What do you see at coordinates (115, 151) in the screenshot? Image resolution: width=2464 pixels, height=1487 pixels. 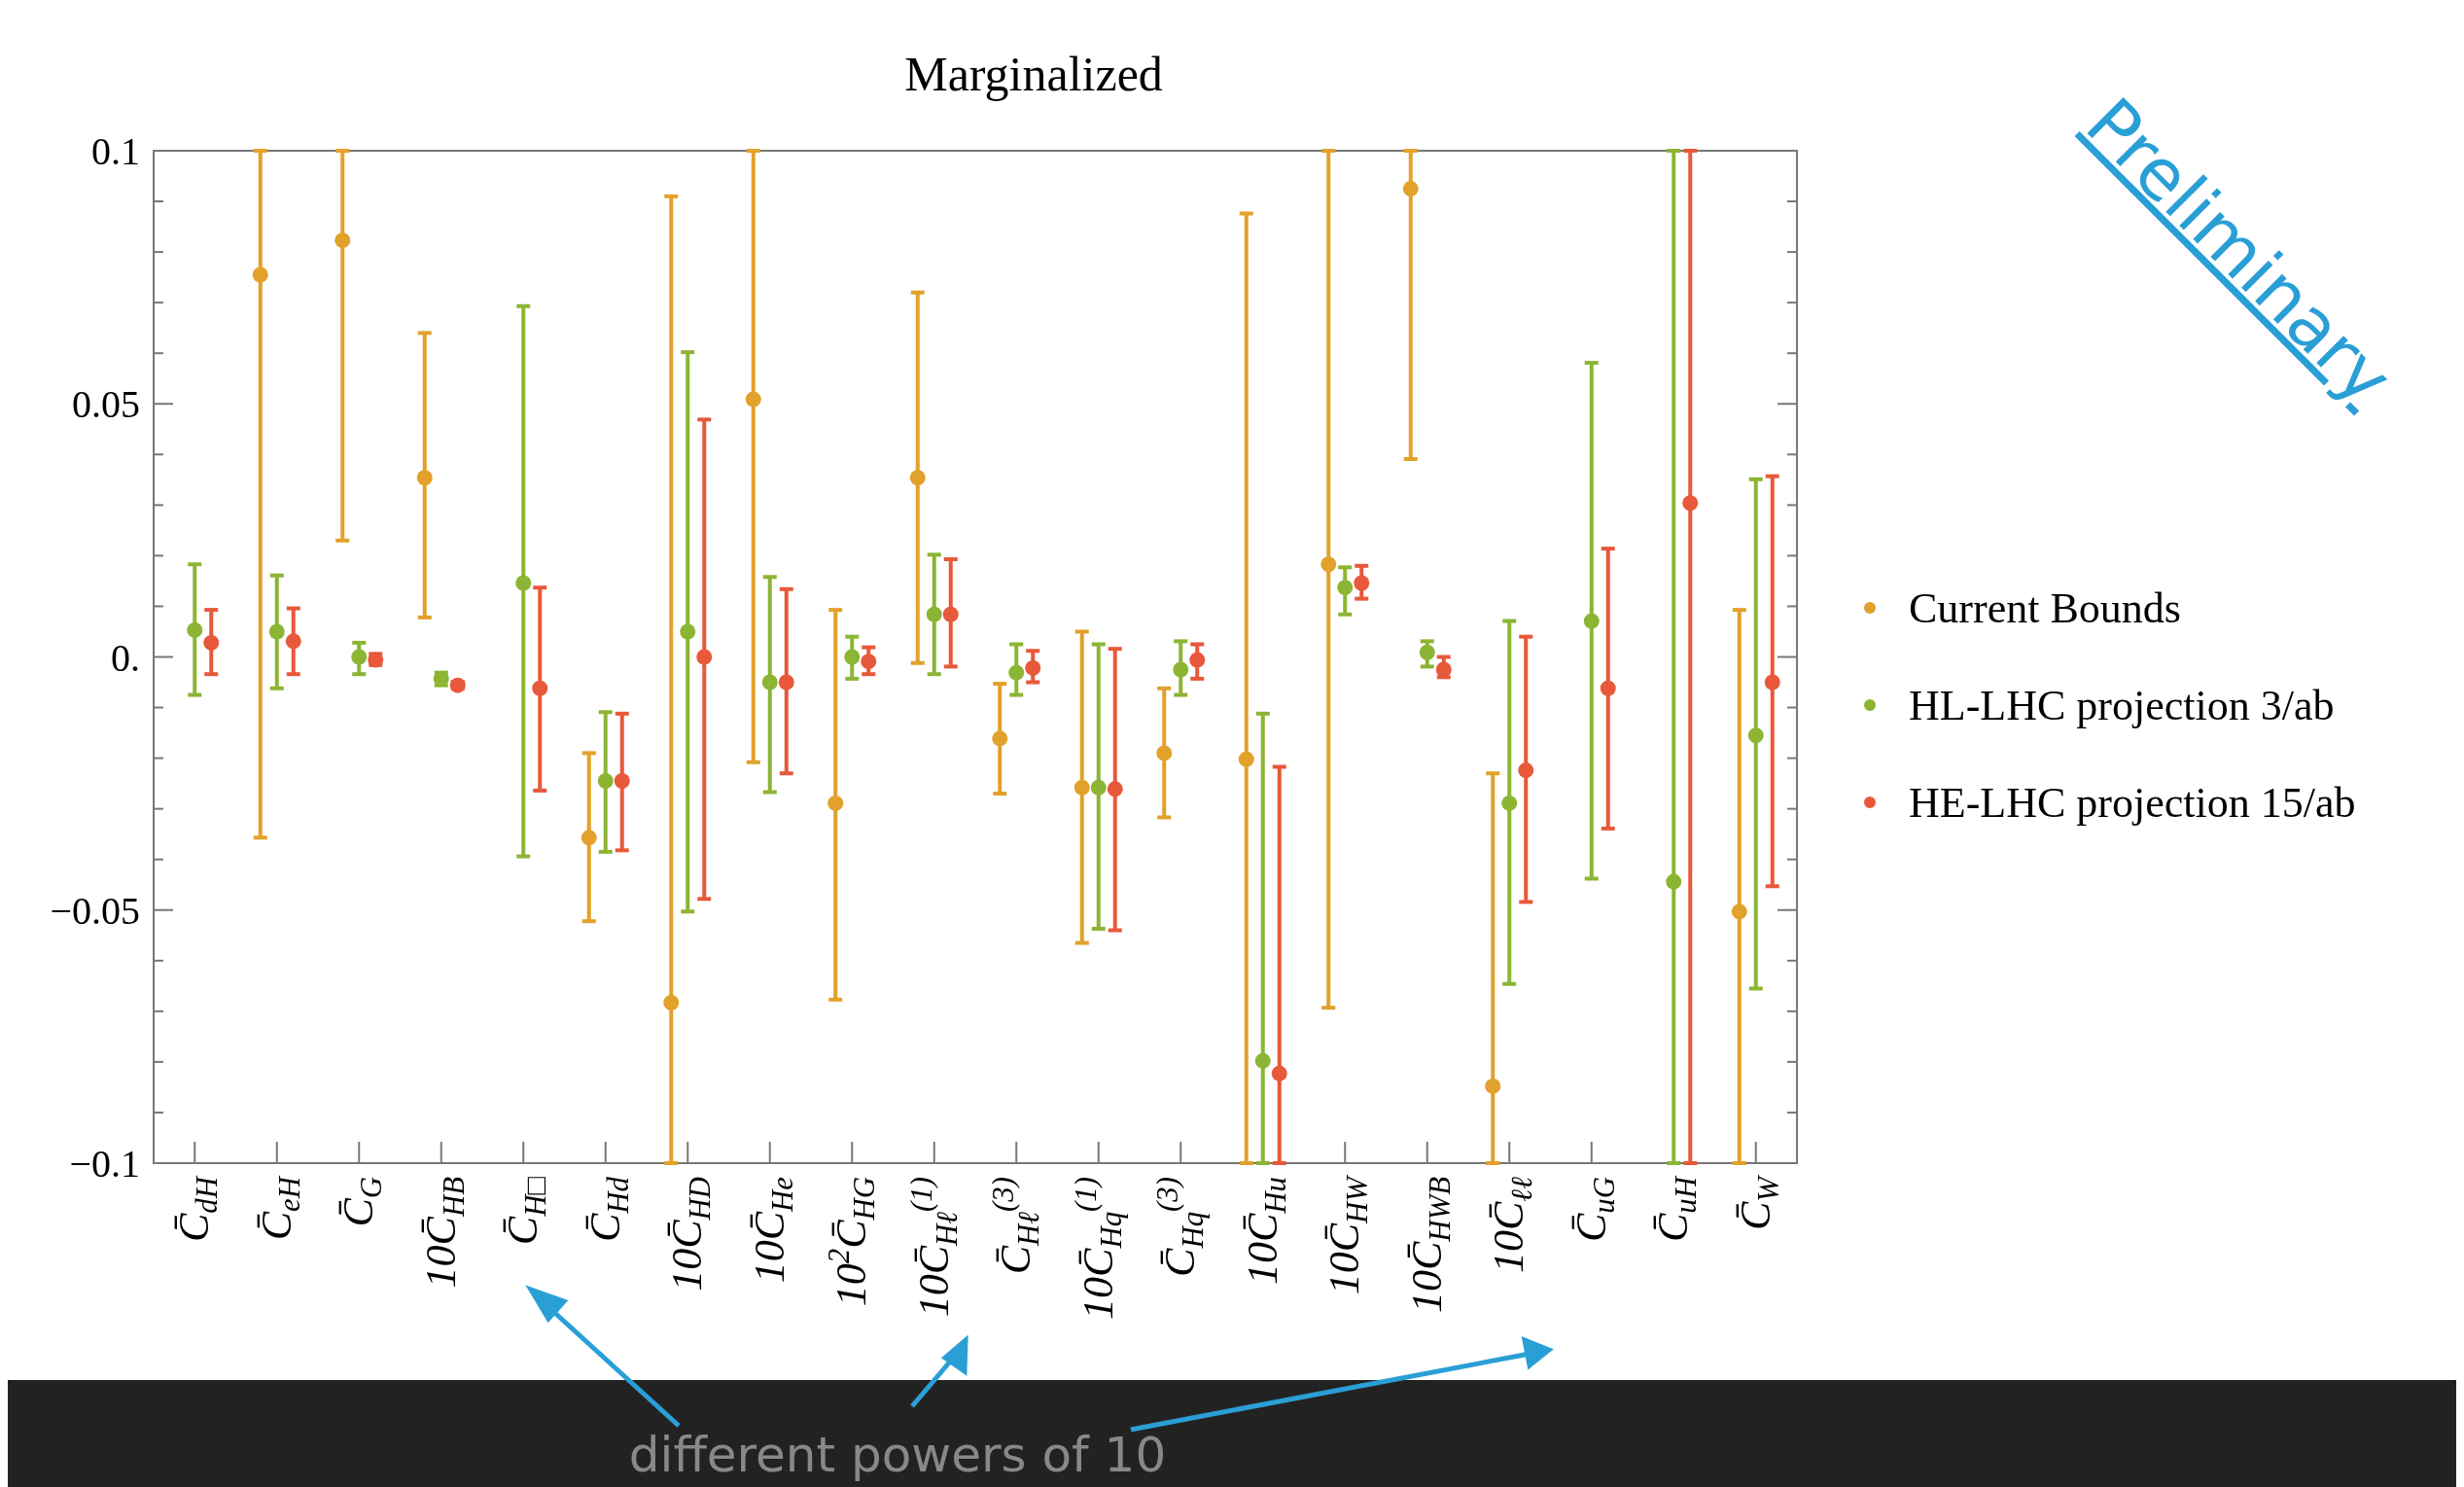 I see `y-tick-label: 0.1` at bounding box center [115, 151].